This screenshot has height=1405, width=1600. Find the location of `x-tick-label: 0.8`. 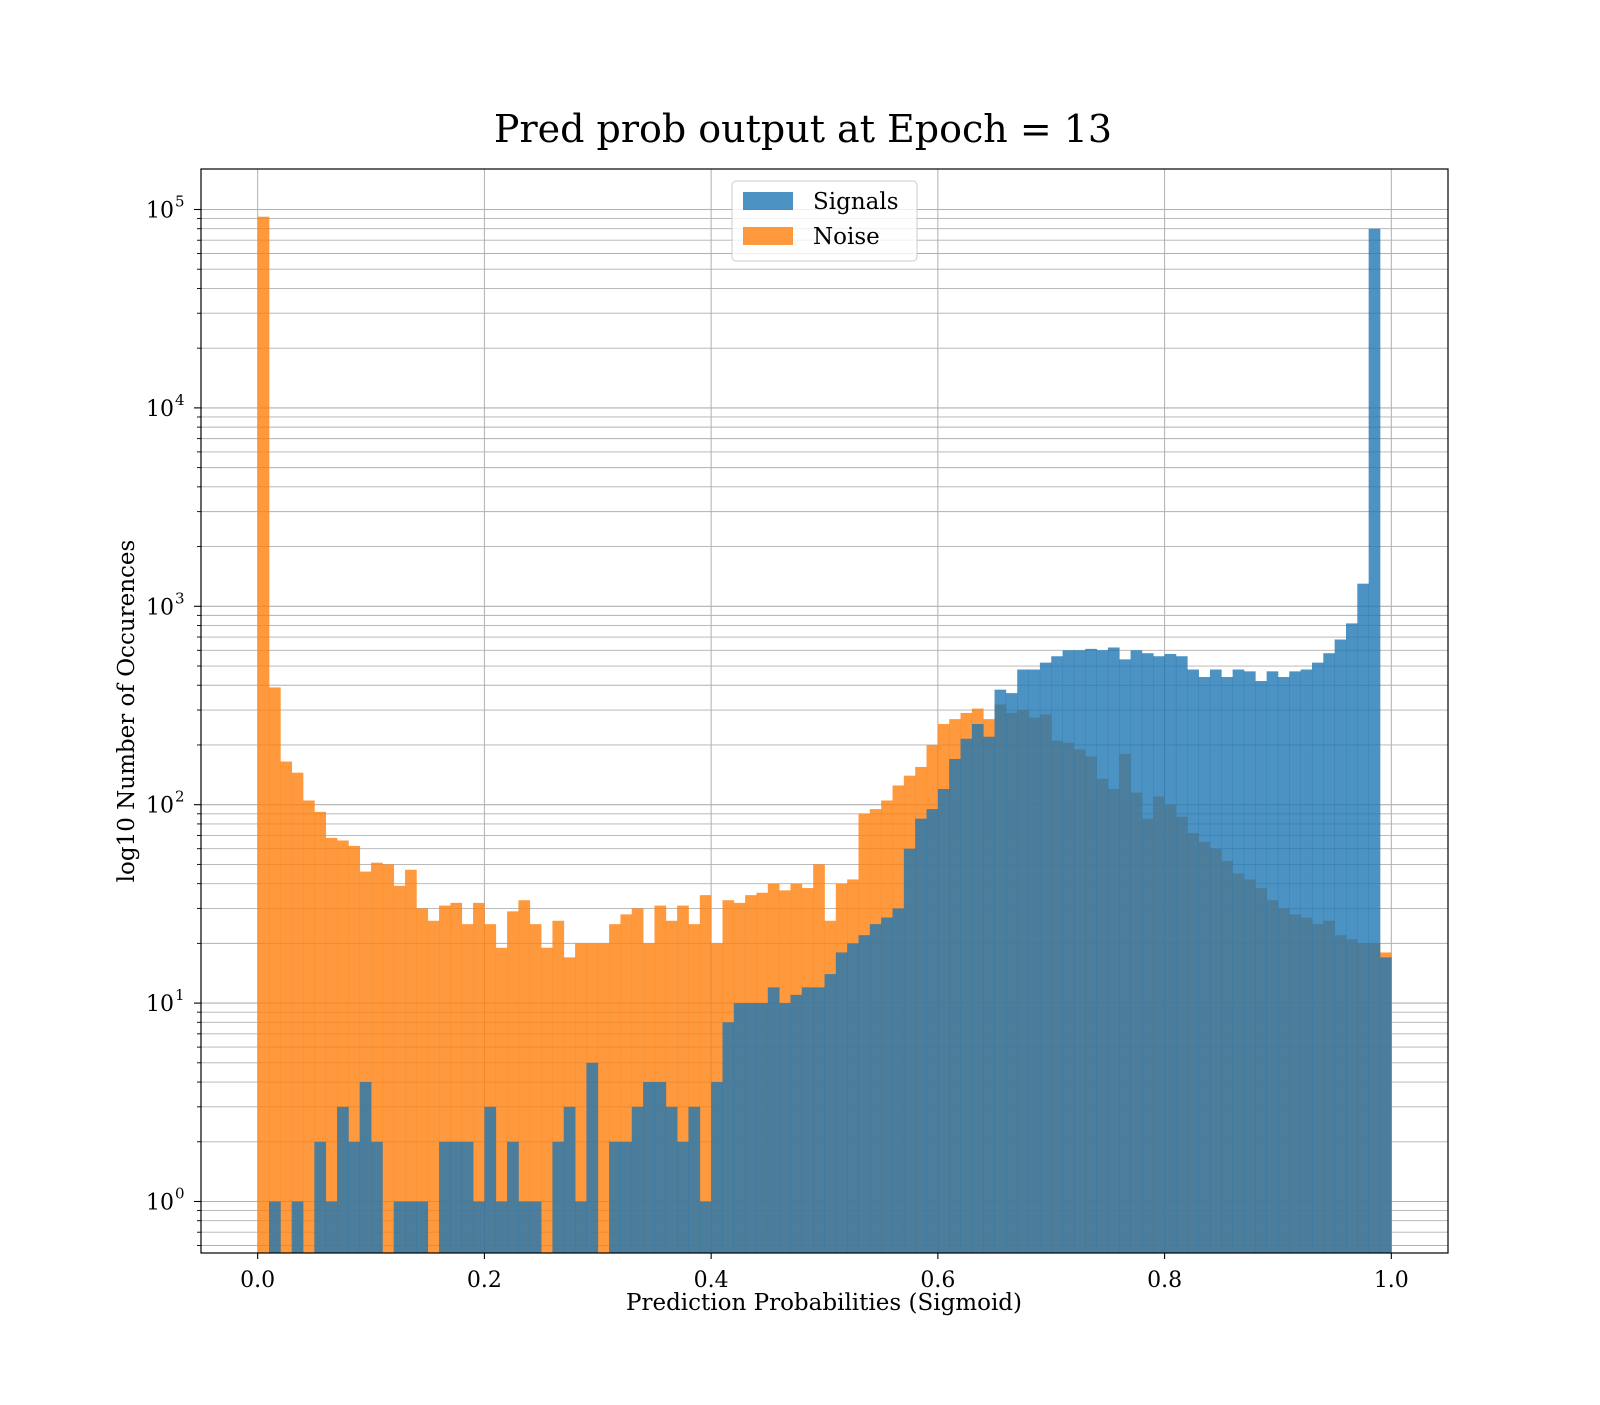

x-tick-label: 0.8 is located at coordinates (1164, 1280).